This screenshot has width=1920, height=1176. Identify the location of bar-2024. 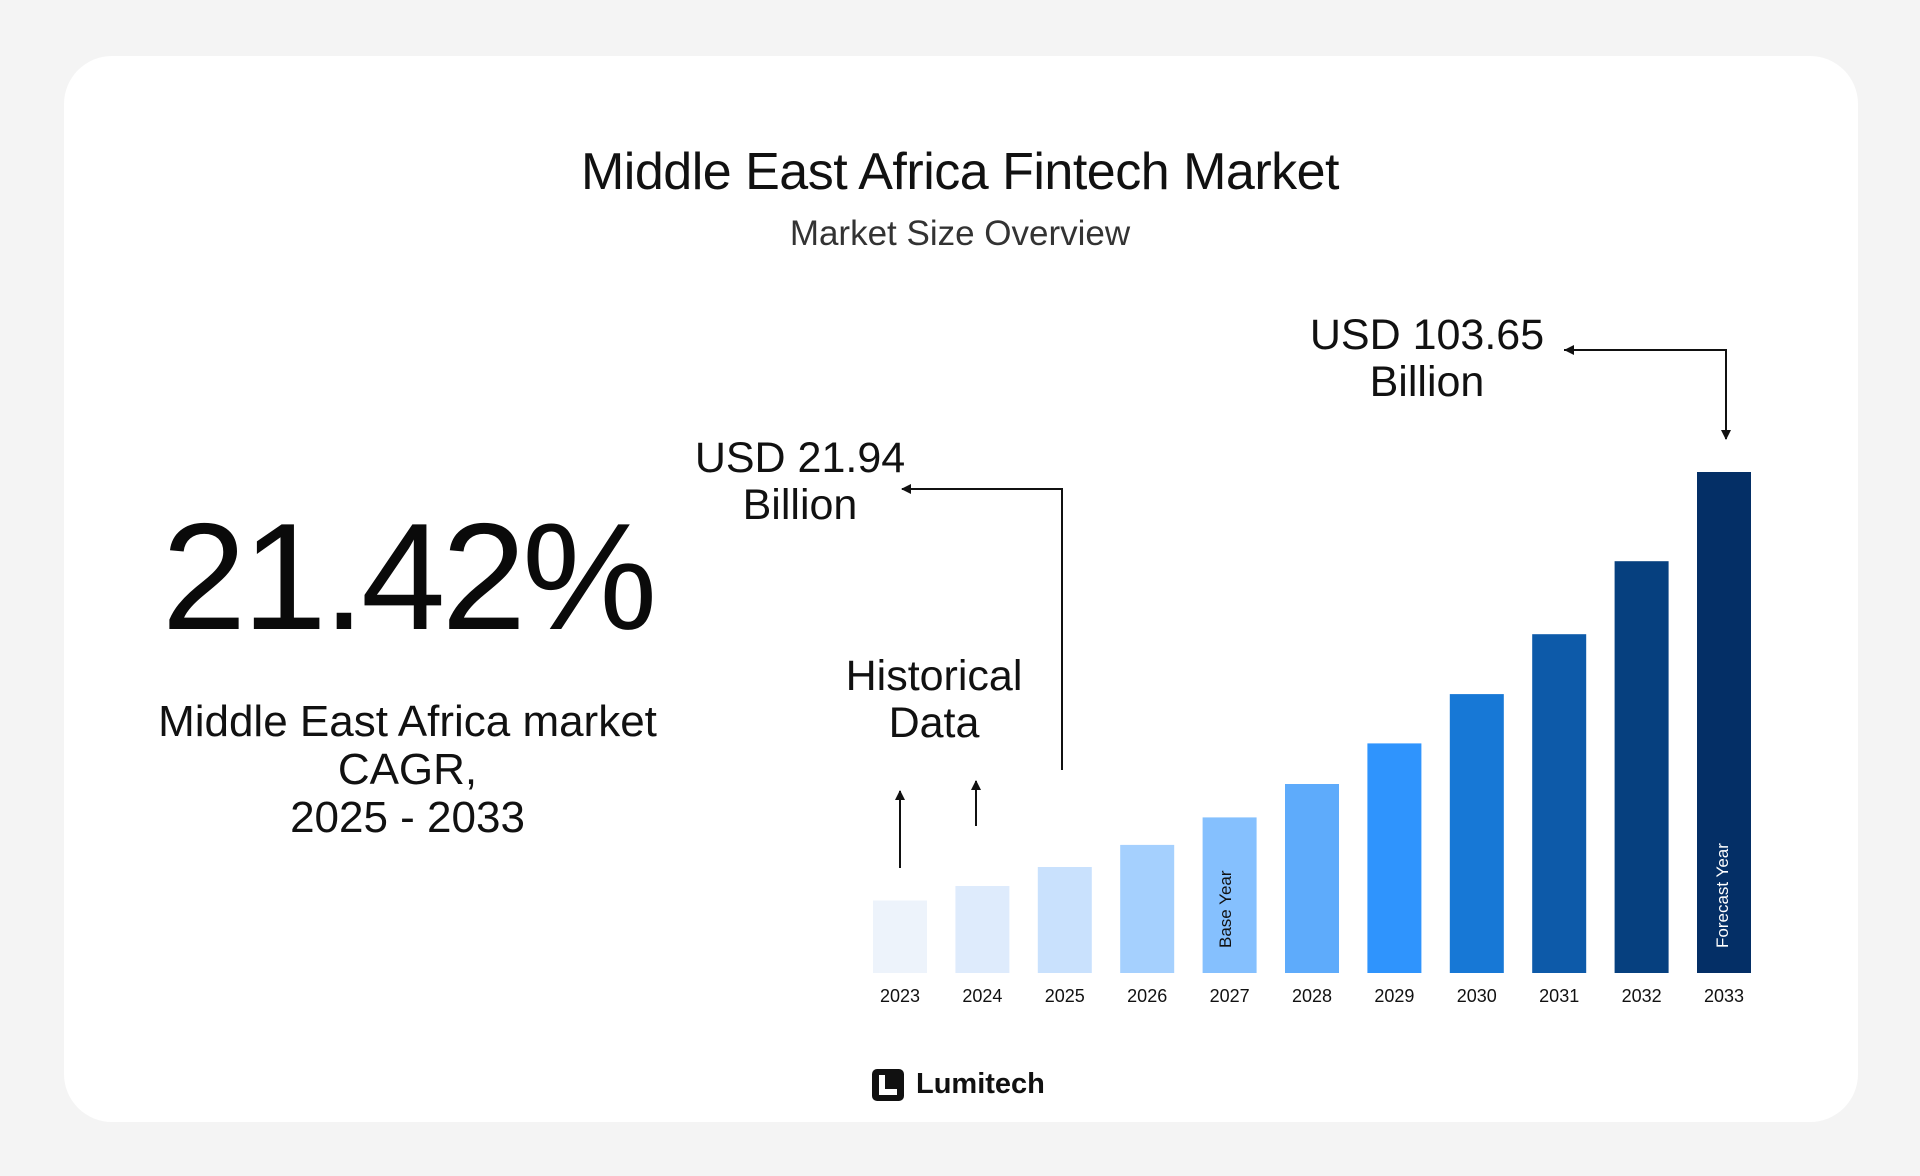
(982, 929).